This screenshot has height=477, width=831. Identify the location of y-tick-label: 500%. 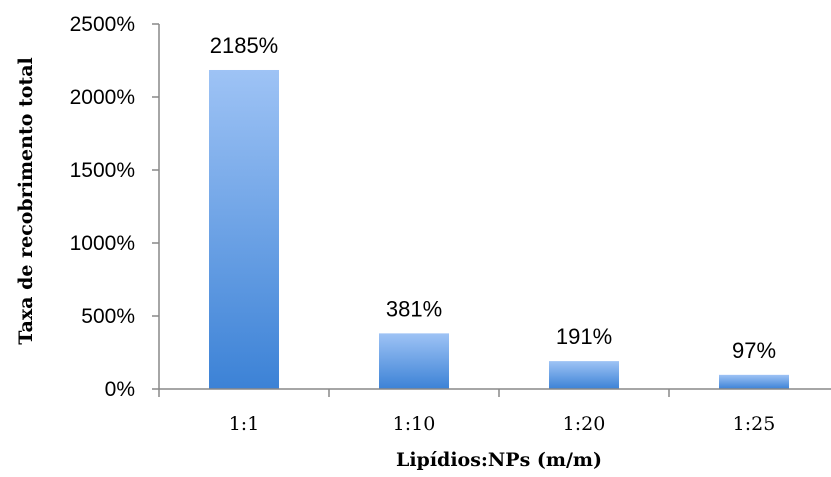
(108, 316).